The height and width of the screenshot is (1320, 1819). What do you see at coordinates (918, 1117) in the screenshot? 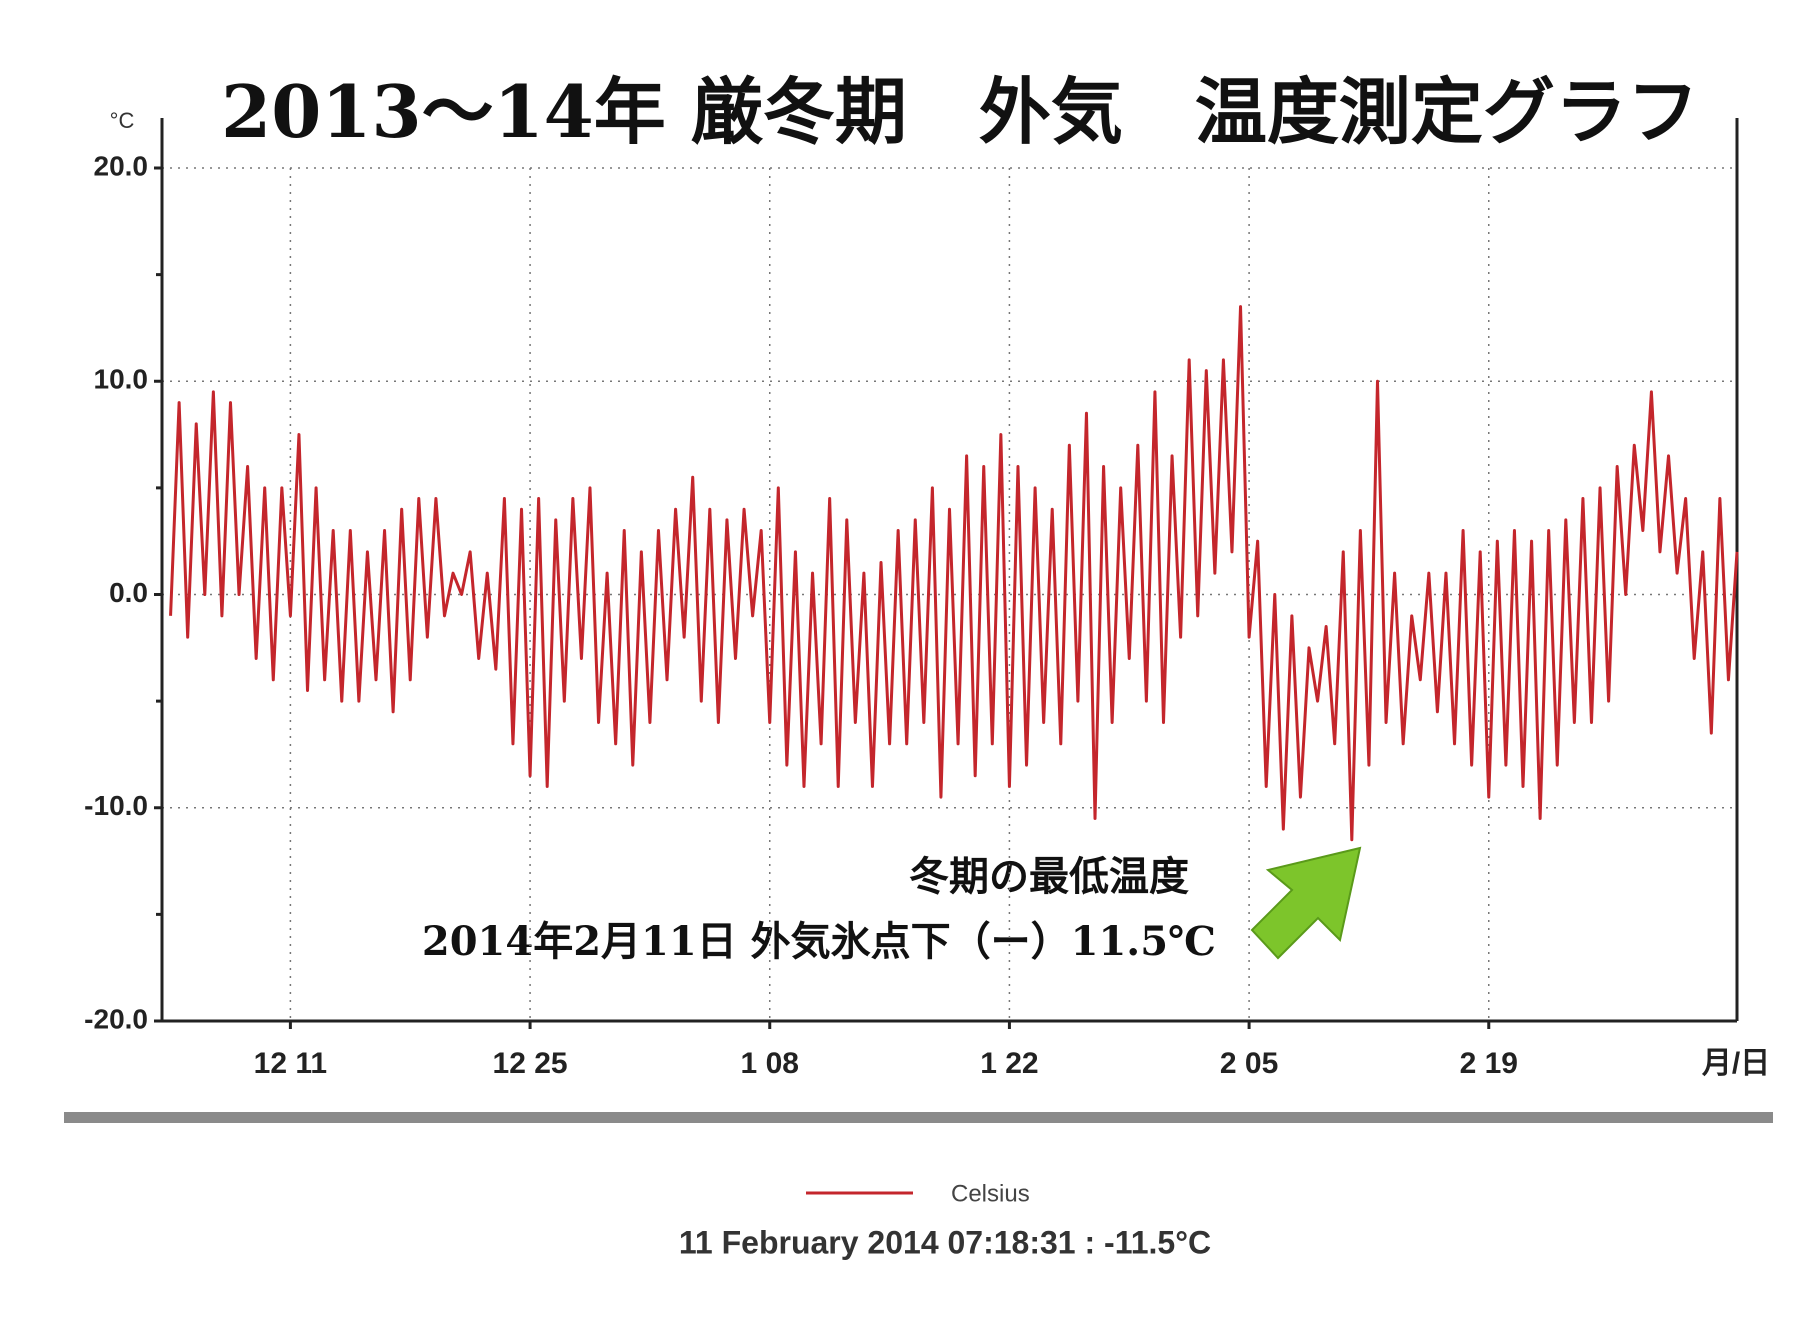
I see `separator` at bounding box center [918, 1117].